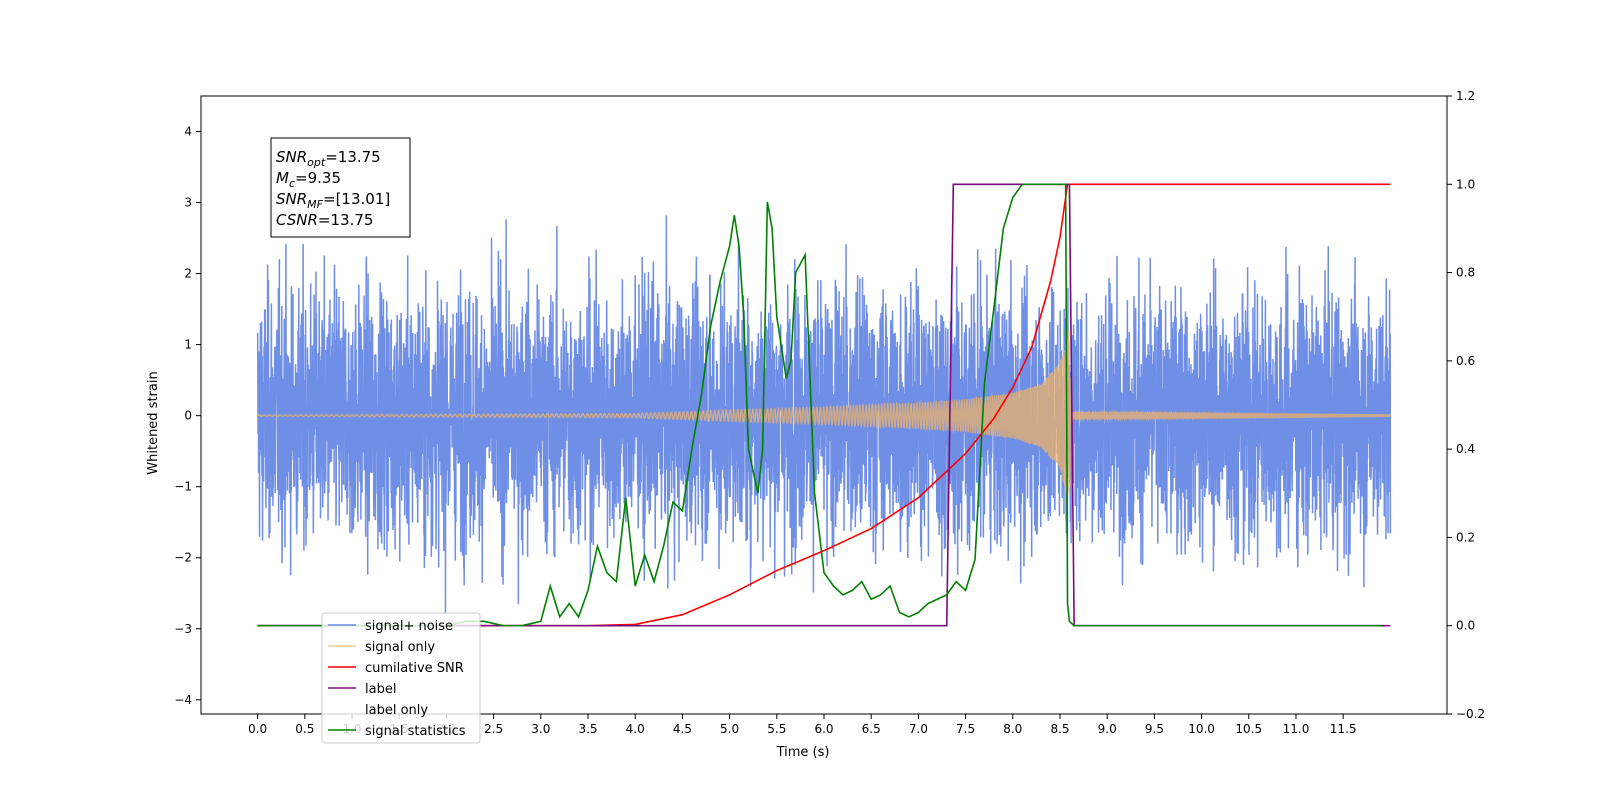 This screenshot has height=804, width=1600. I want to click on legend-box, so click(401, 678).